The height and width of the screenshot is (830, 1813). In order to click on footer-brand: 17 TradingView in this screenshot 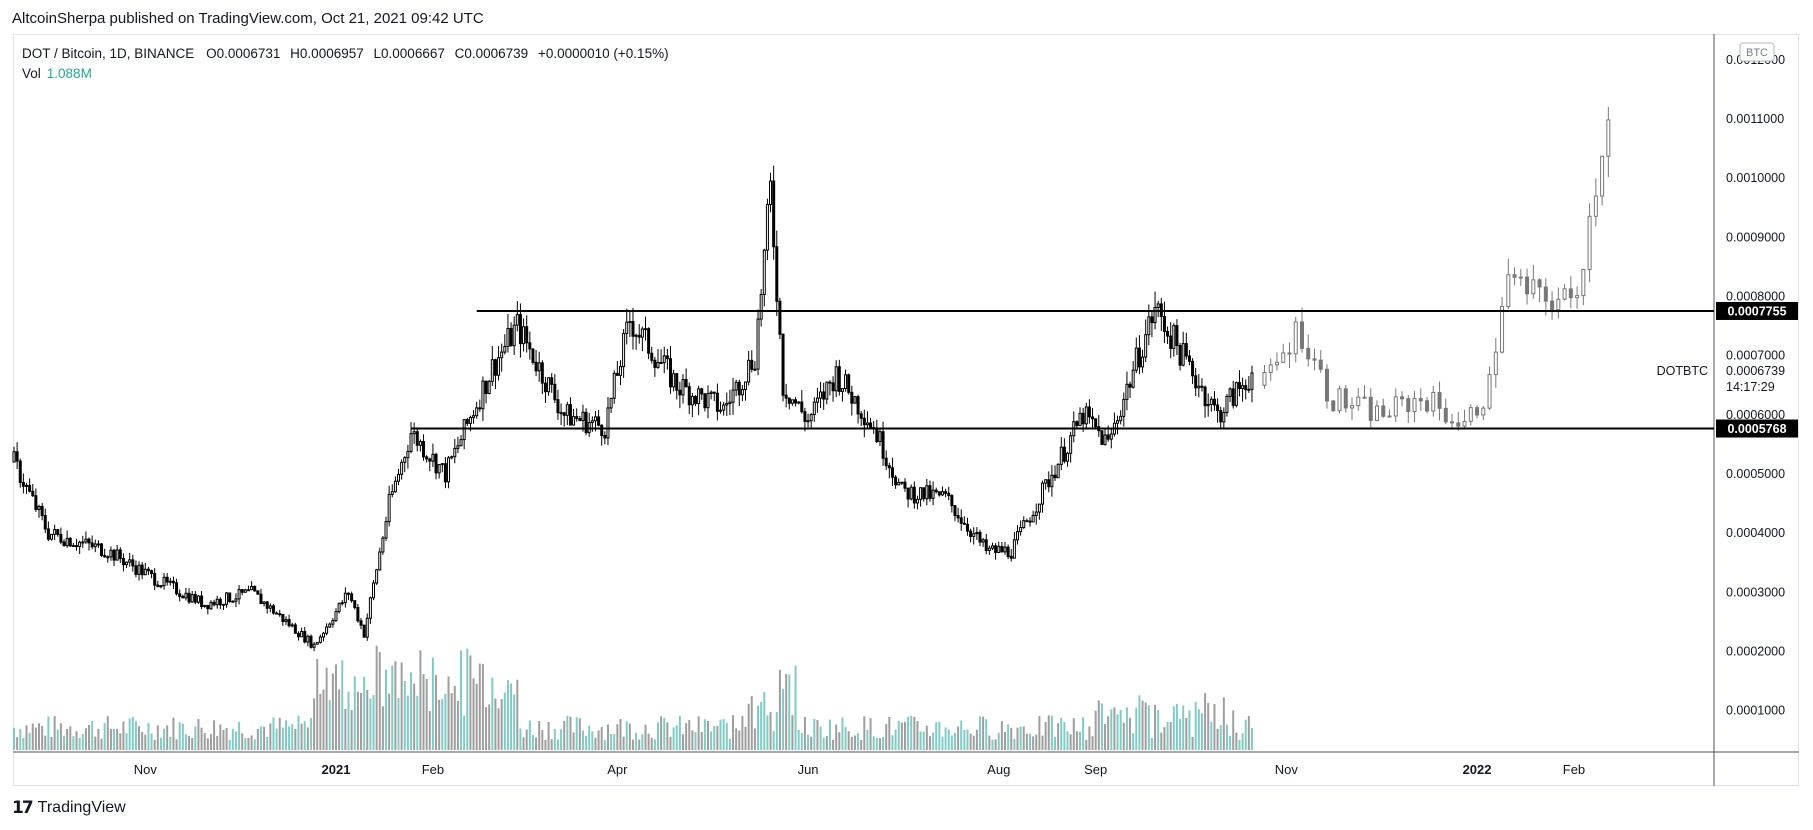, I will do `click(69, 808)`.